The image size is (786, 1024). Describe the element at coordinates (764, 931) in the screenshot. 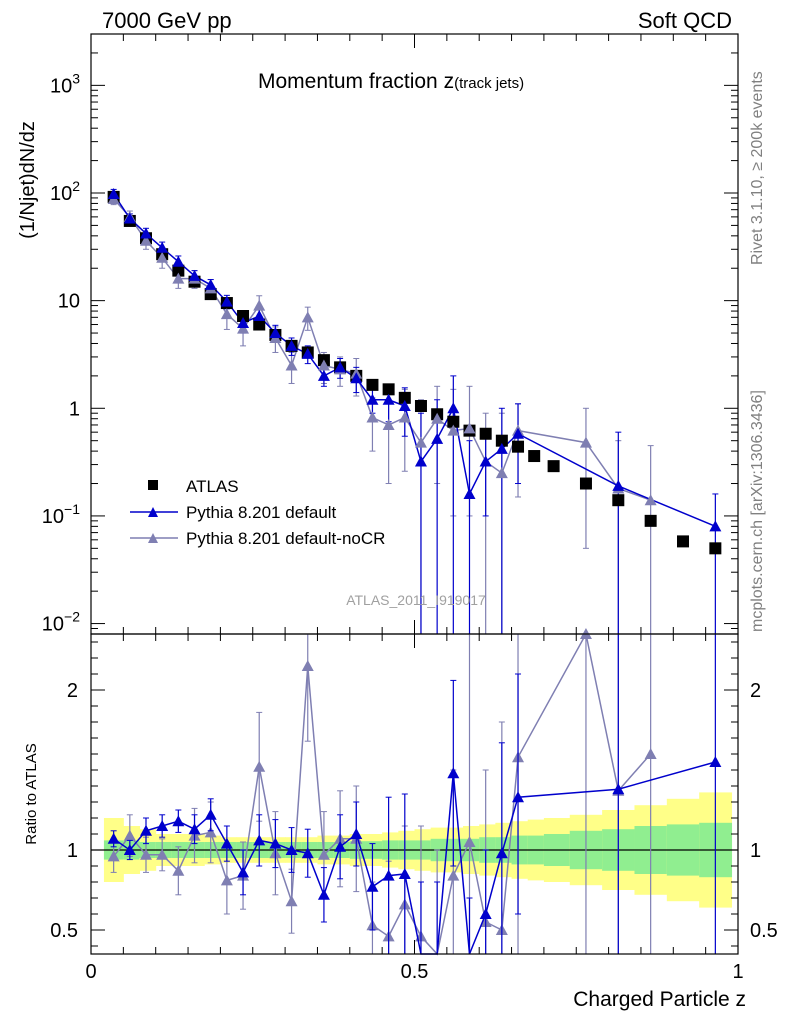

I see `ratio-y-tick-label-right: 0.5` at that location.